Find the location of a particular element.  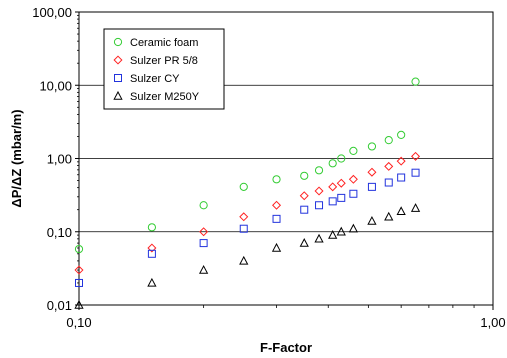

x-tick-label: 0,10 is located at coordinates (78, 322).